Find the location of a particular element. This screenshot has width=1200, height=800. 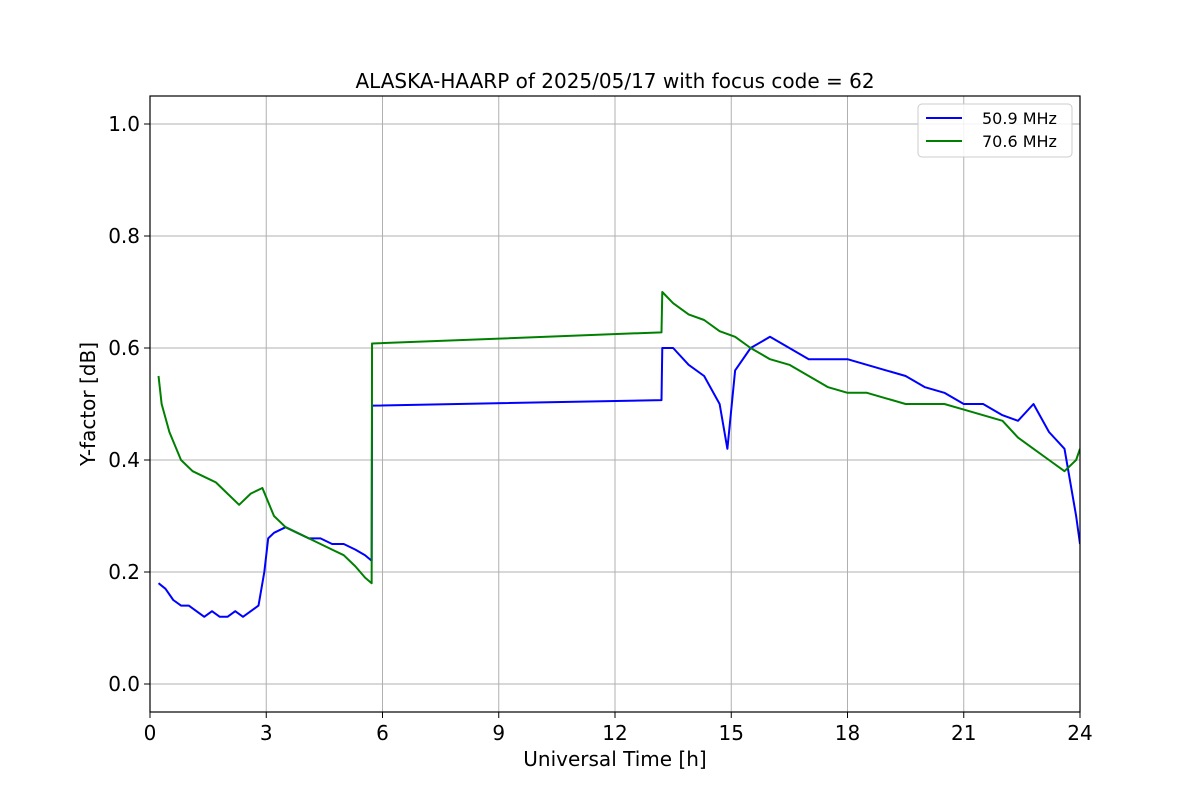

x-tick-label: 9 is located at coordinates (498, 733).